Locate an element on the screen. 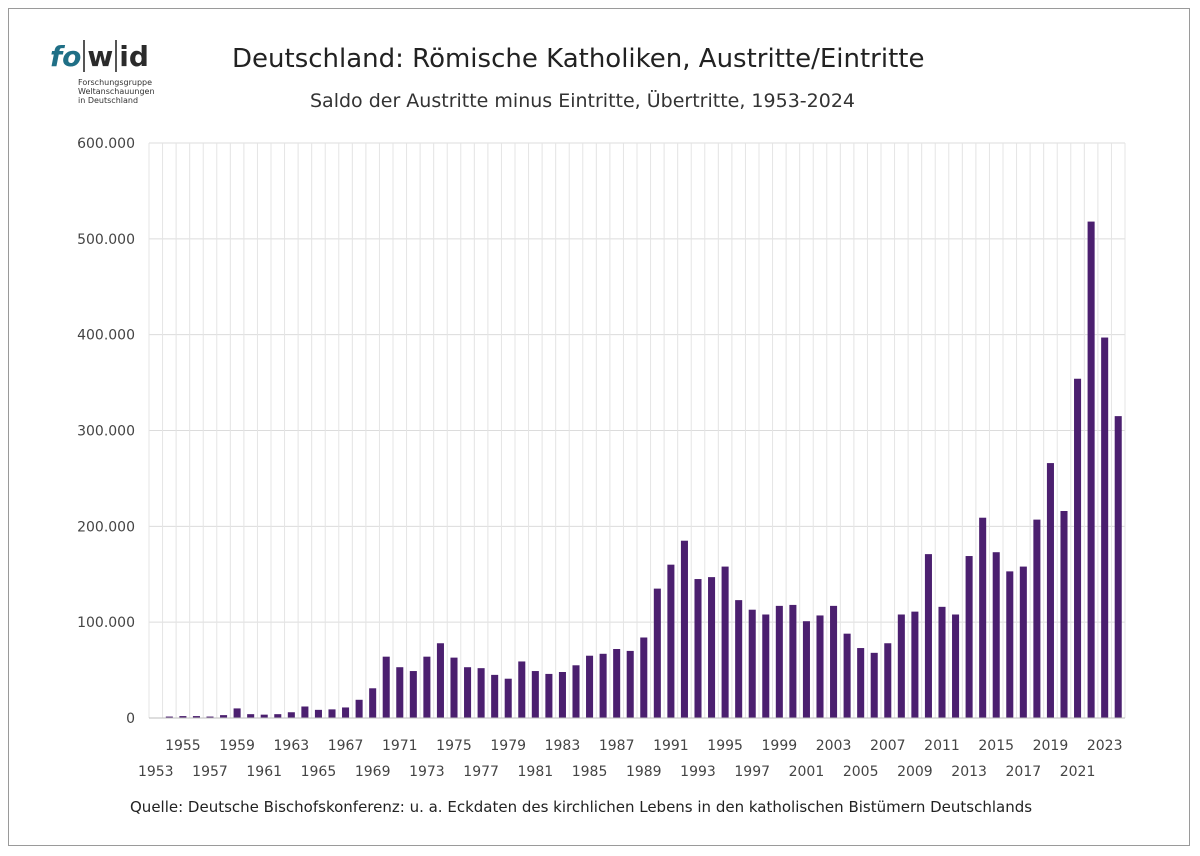 This screenshot has width=1200, height=856. bar-2017 is located at coordinates (1023, 642).